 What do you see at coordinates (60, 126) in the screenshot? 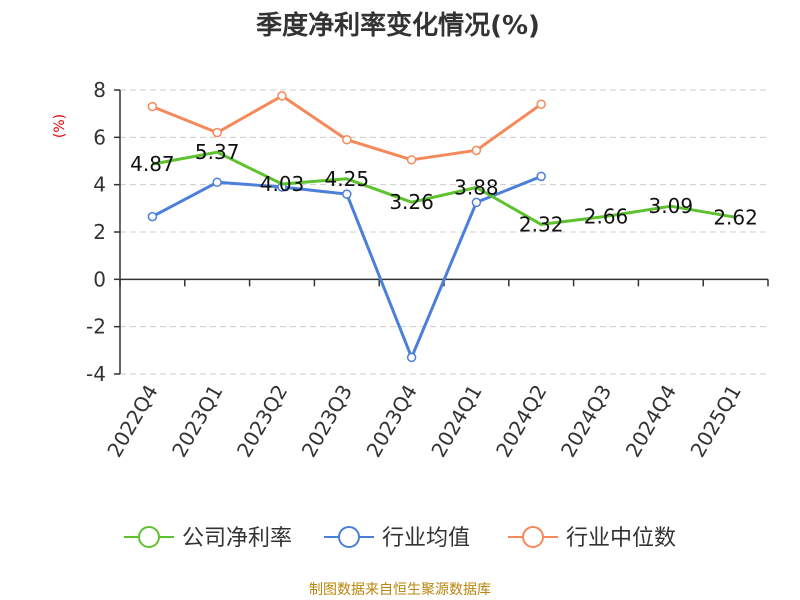
I see `y-axis-label: (%)` at bounding box center [60, 126].